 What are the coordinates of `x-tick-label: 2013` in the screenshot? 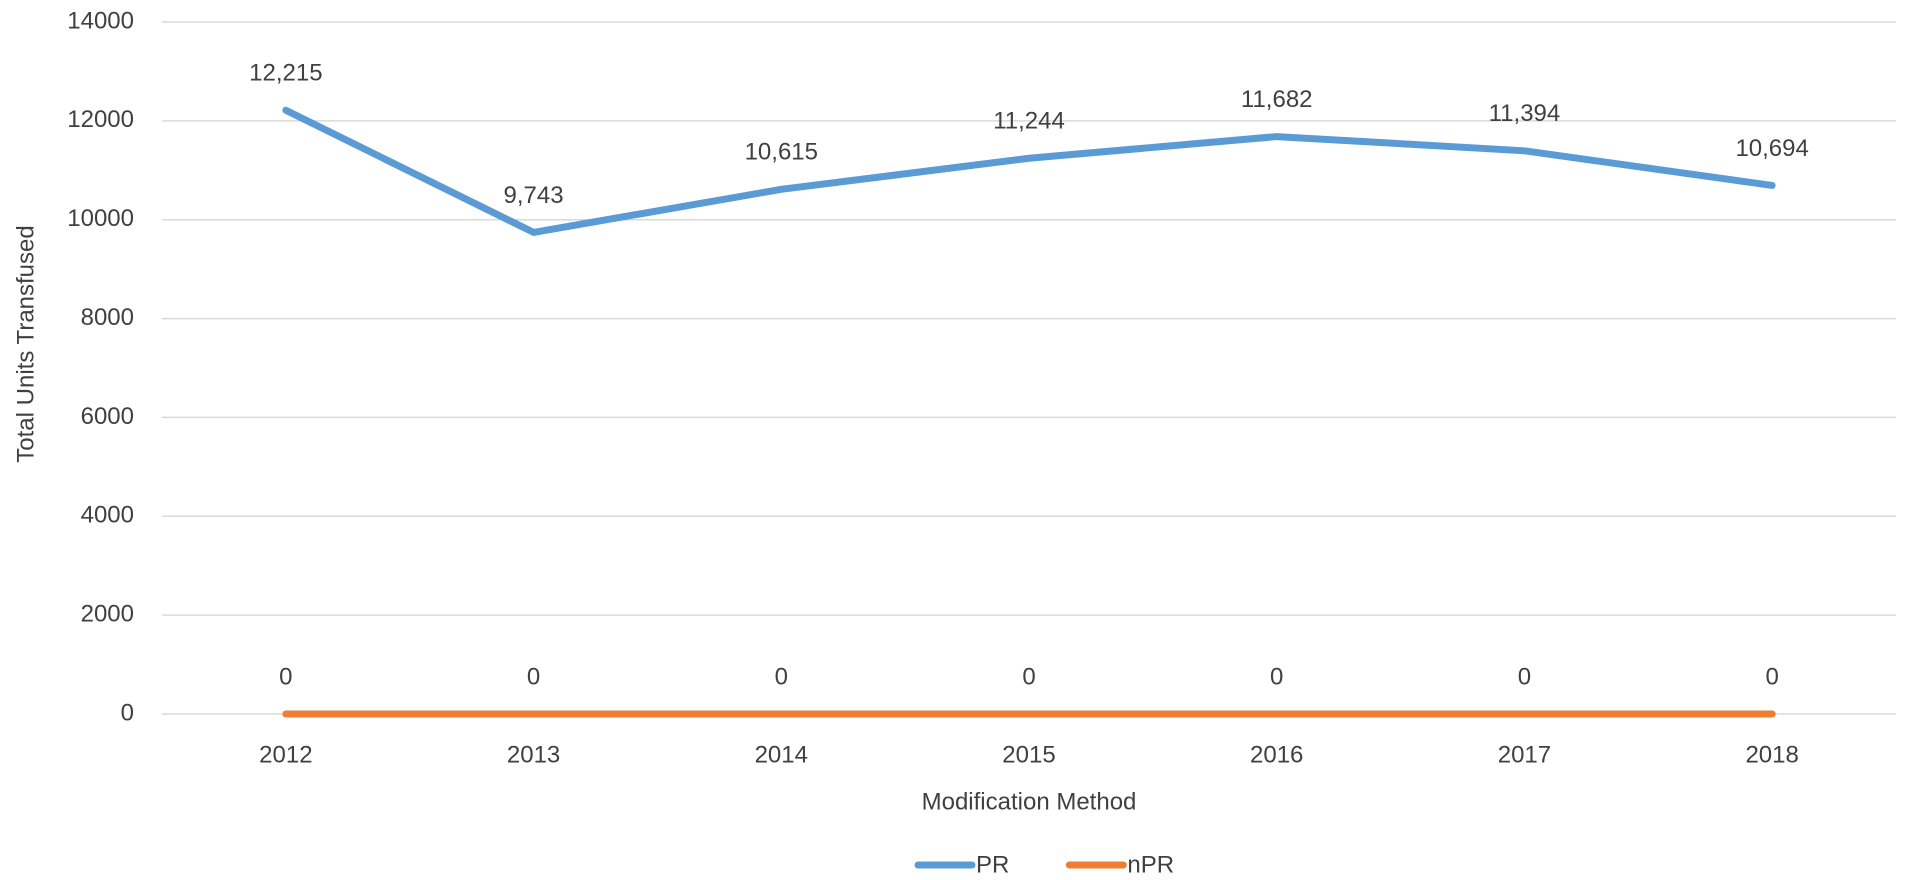 It's located at (533, 754).